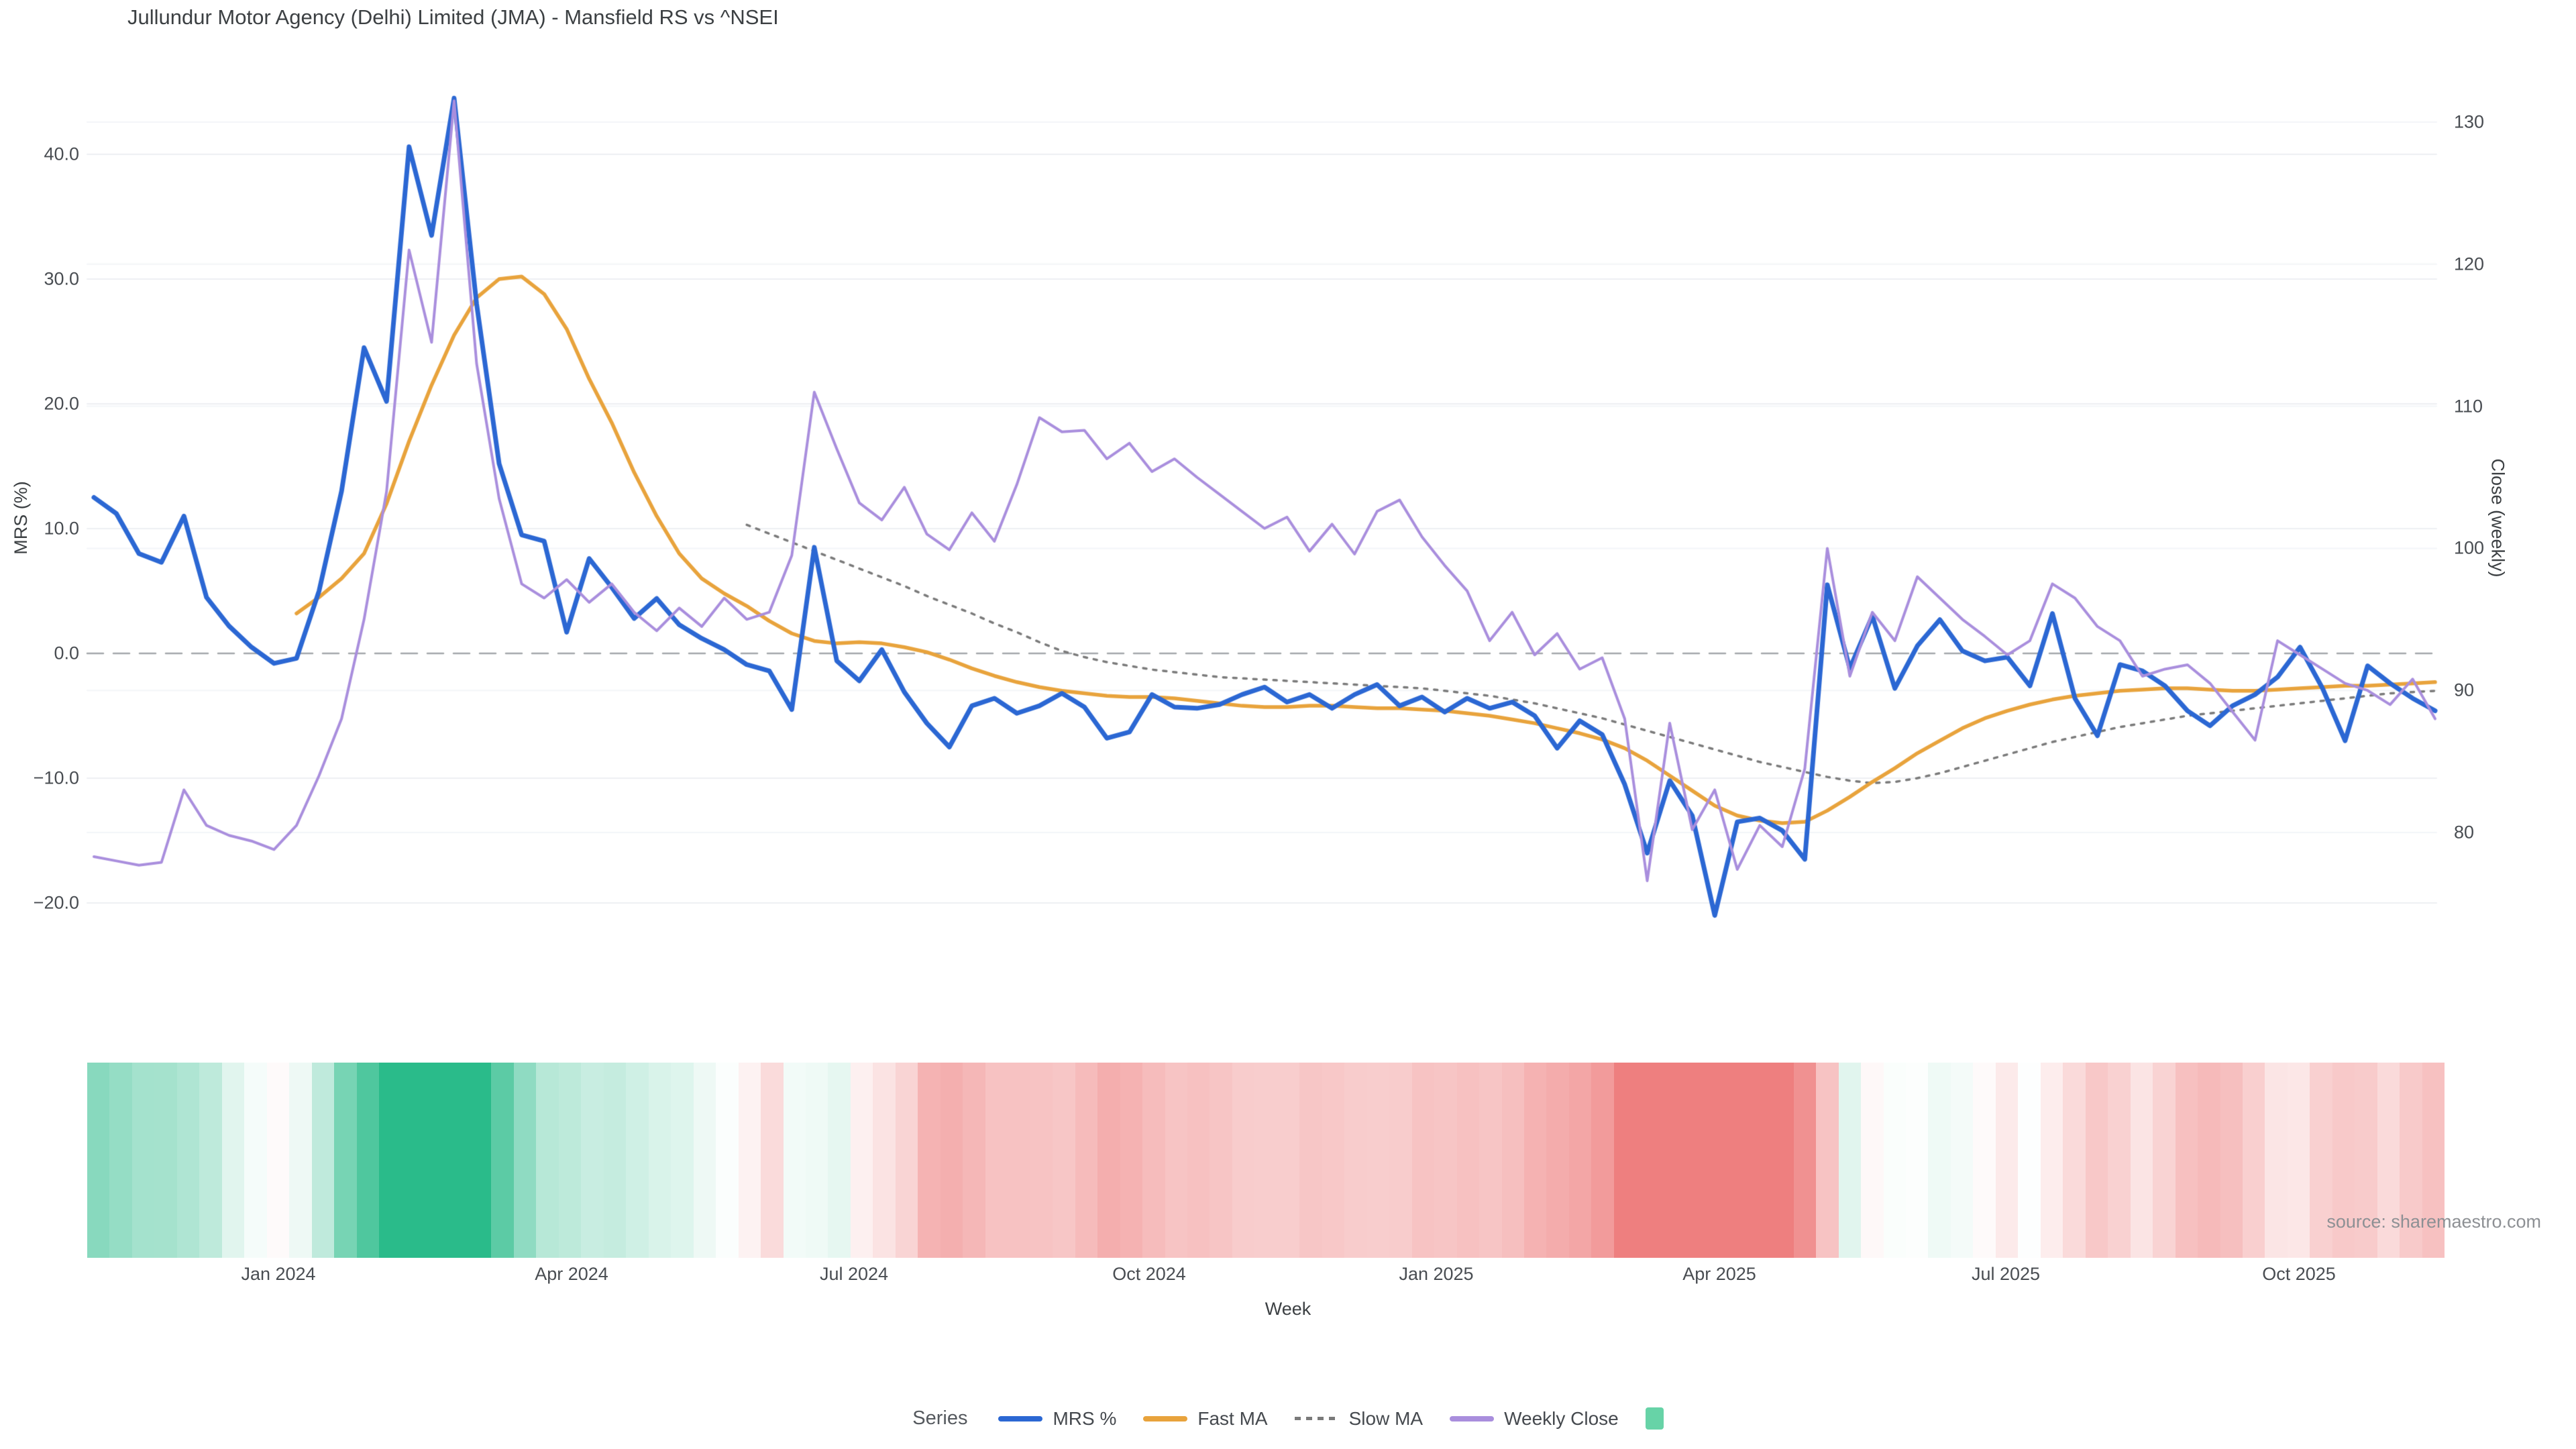 Image resolution: width=2576 pixels, height=1449 pixels. What do you see at coordinates (1288, 1418) in the screenshot?
I see `chart-legend: Series MRS % Fast MA Slow MA Weekly Close` at bounding box center [1288, 1418].